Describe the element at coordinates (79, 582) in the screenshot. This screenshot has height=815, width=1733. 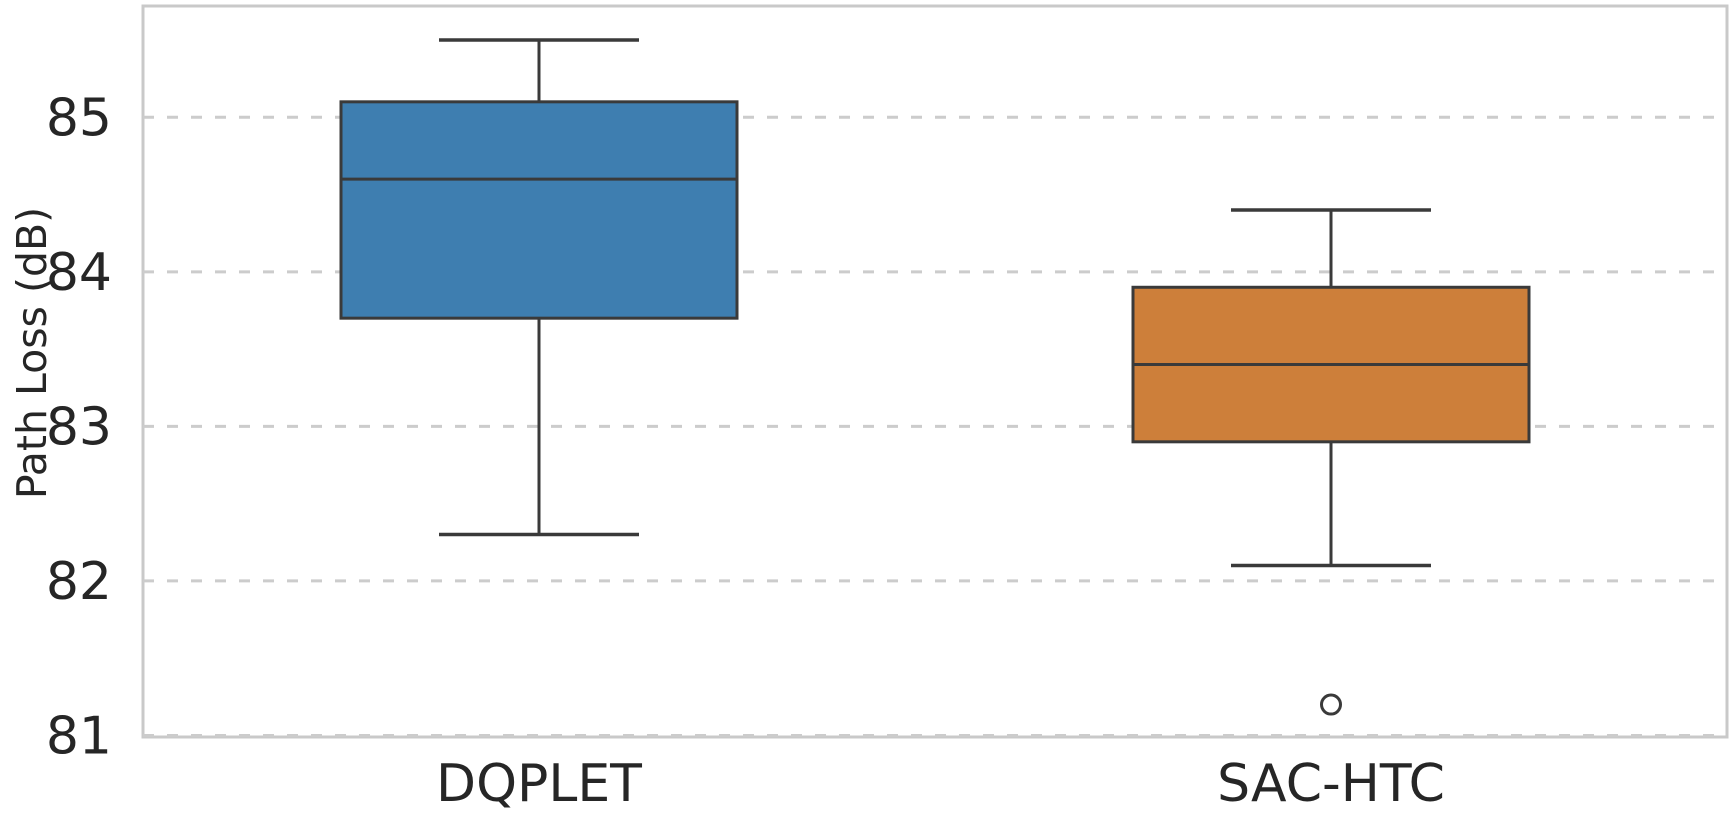
I see `y-tick-label: 82` at that location.